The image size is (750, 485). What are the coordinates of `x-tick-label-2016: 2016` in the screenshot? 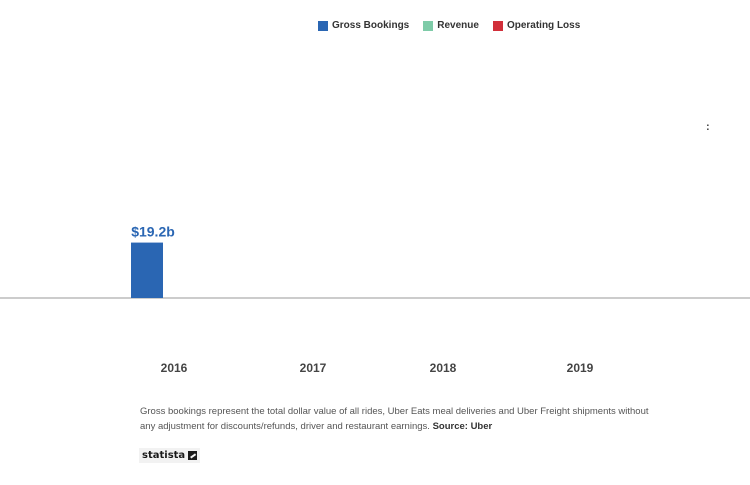 It's located at (174, 368).